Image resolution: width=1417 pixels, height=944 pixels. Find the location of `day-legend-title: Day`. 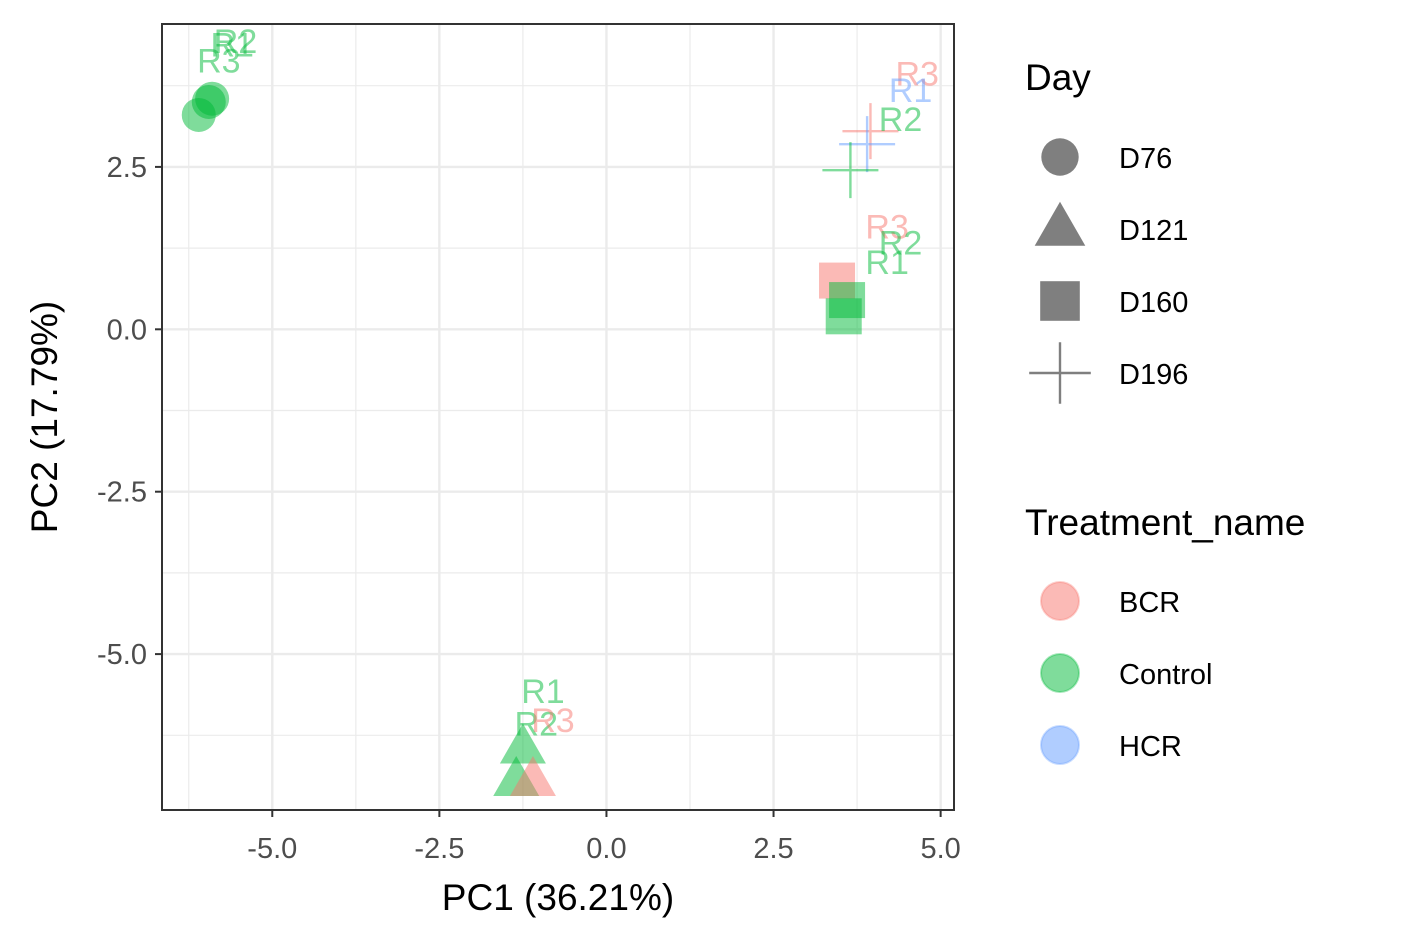

day-legend-title: Day is located at coordinates (1058, 77).